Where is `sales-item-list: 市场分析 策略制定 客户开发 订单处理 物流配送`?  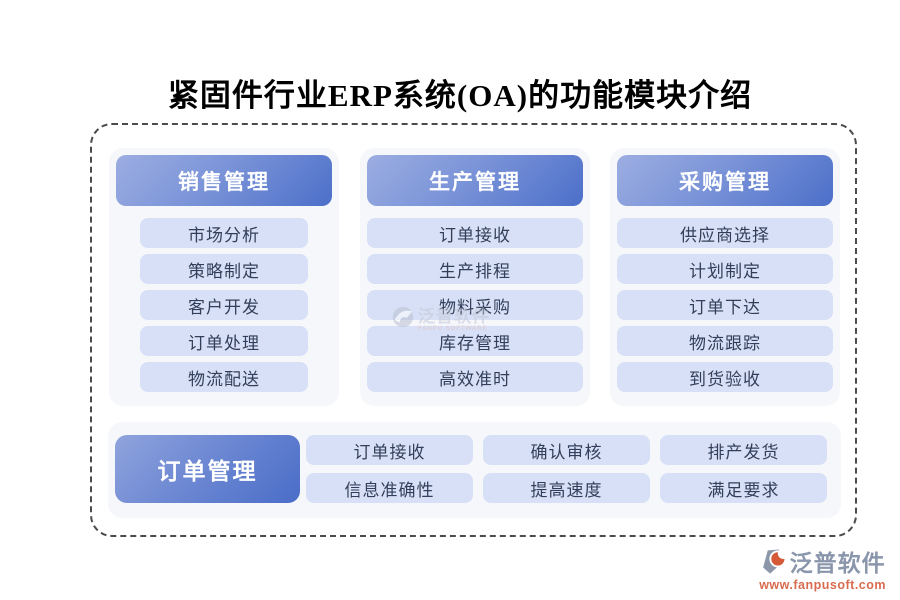 sales-item-list: 市场分析 策略制定 客户开发 订单处理 物流配送 is located at coordinates (224, 305).